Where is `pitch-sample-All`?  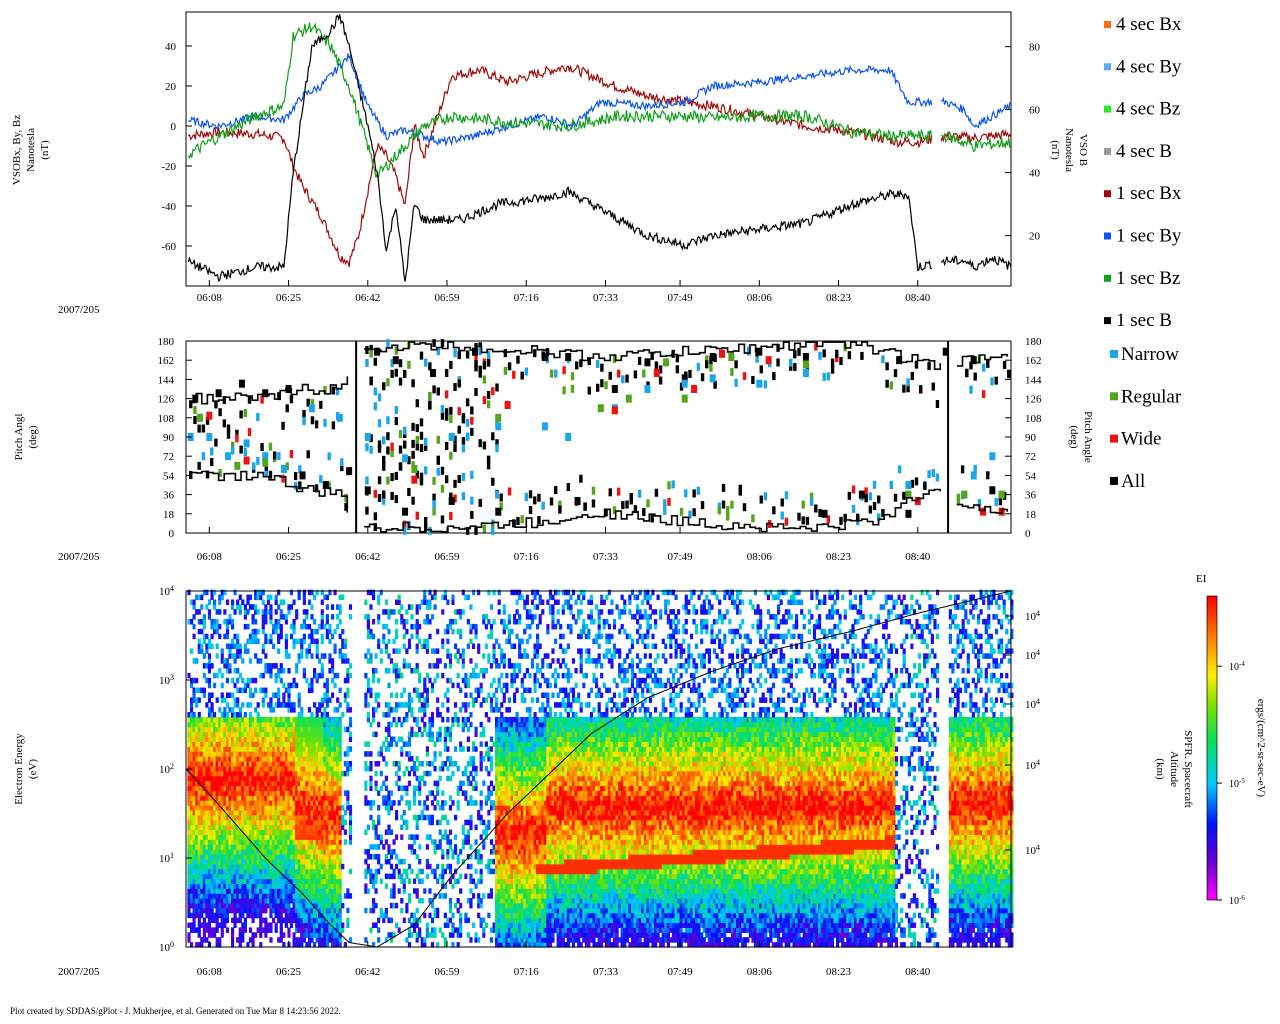
pitch-sample-All is located at coordinates (824, 513).